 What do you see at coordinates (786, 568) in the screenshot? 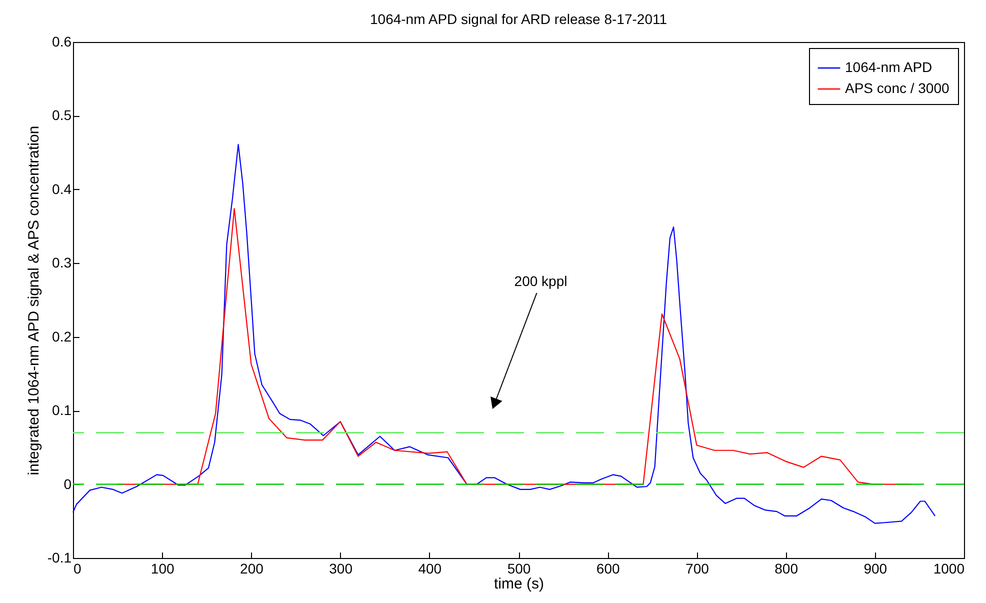
I see `x-tick-label: 800` at bounding box center [786, 568].